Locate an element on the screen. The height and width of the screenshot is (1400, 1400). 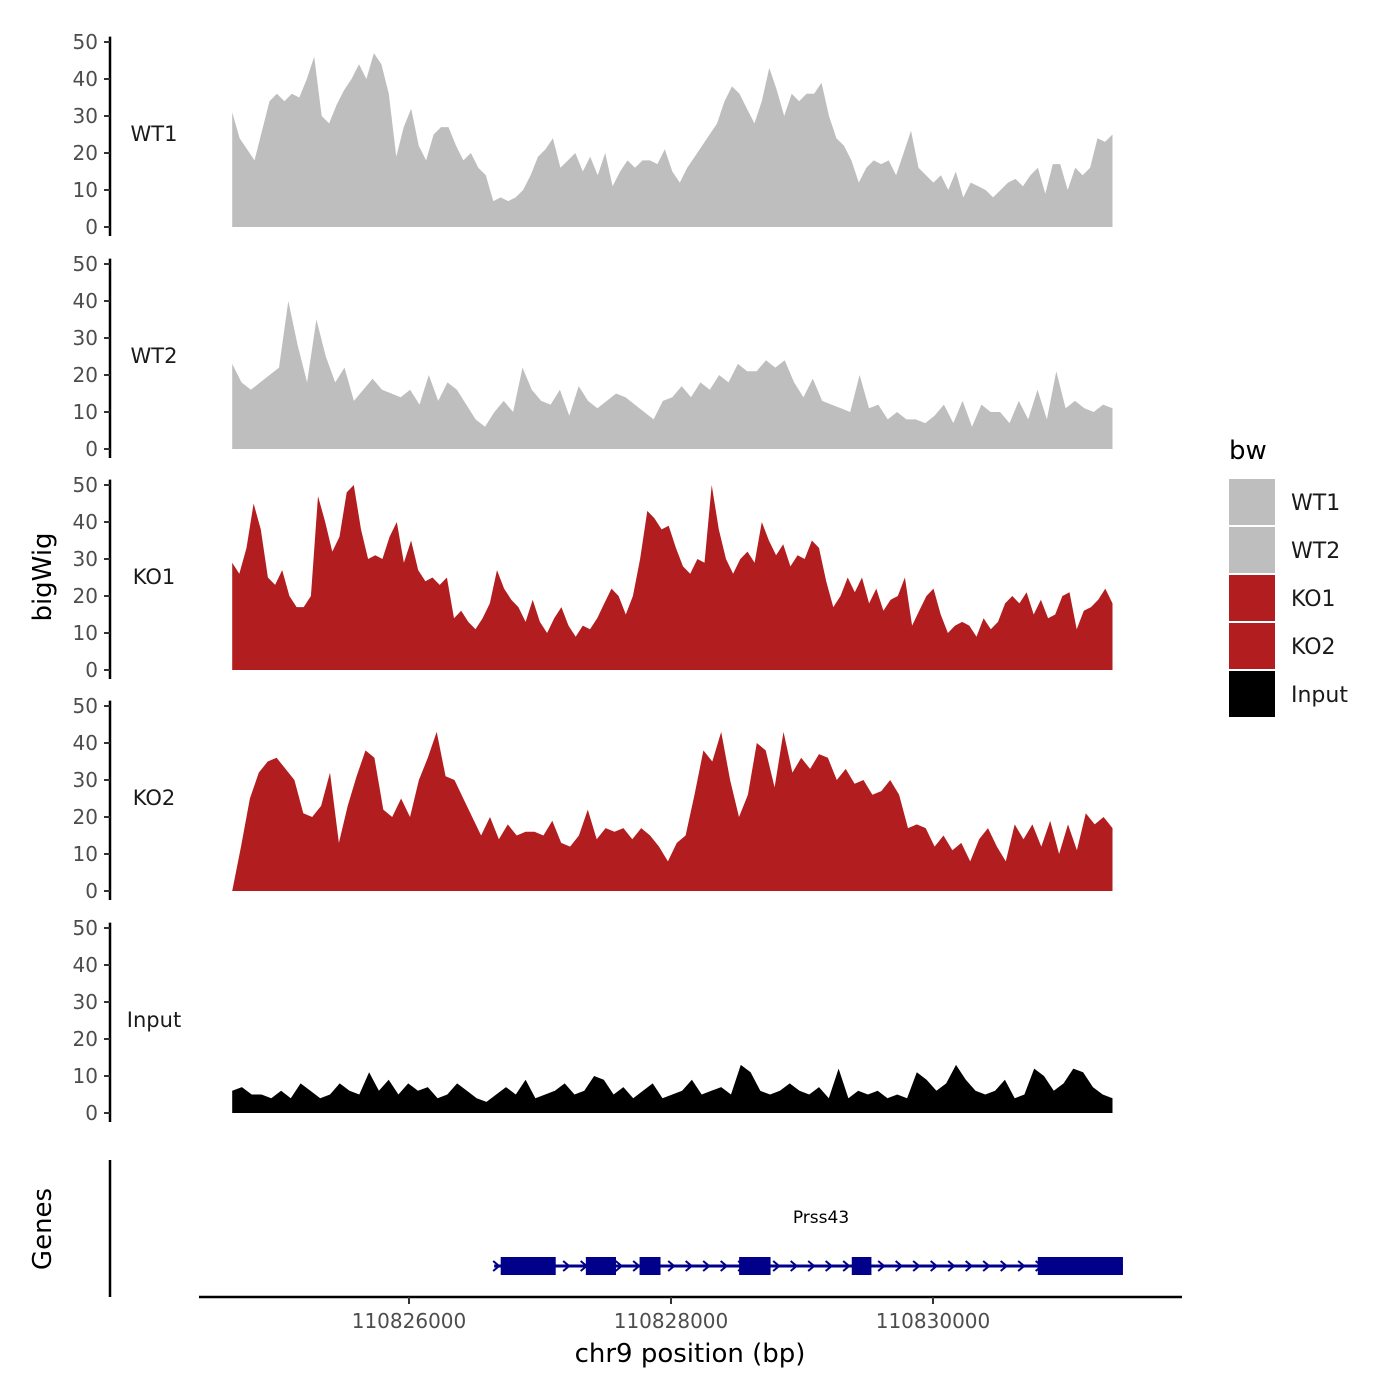
x-axis: 110826000 110828000 110830000 is located at coordinates (690, 1314).